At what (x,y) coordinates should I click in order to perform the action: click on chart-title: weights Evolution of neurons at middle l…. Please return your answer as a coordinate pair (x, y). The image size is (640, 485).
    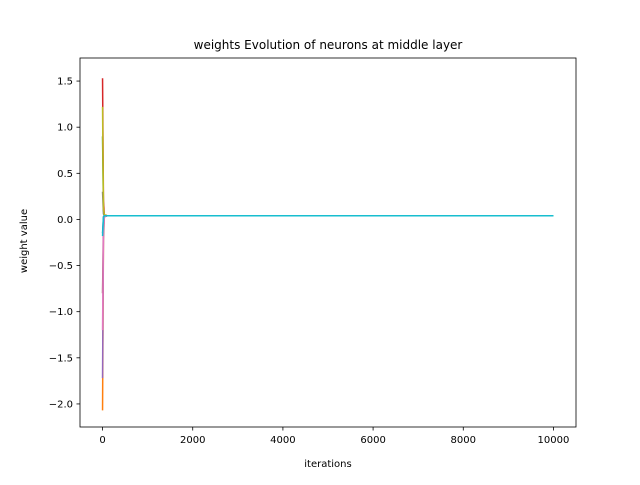
    Looking at the image, I should click on (328, 45).